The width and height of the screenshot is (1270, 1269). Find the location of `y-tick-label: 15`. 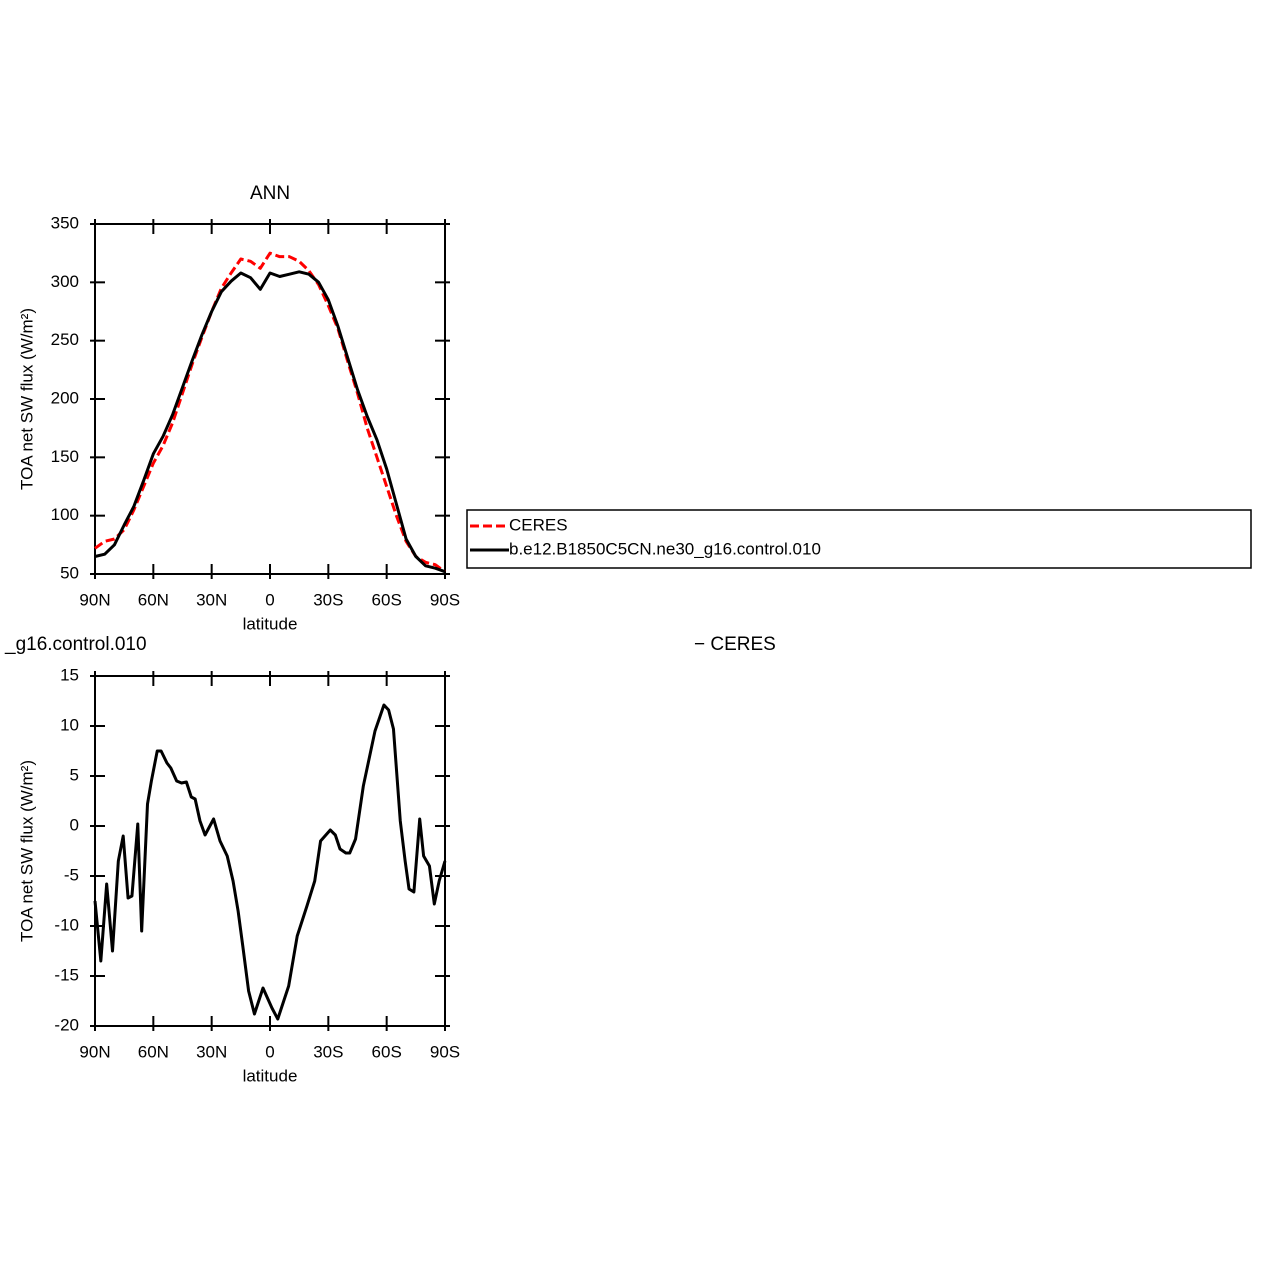

y-tick-label: 15 is located at coordinates (69, 674).